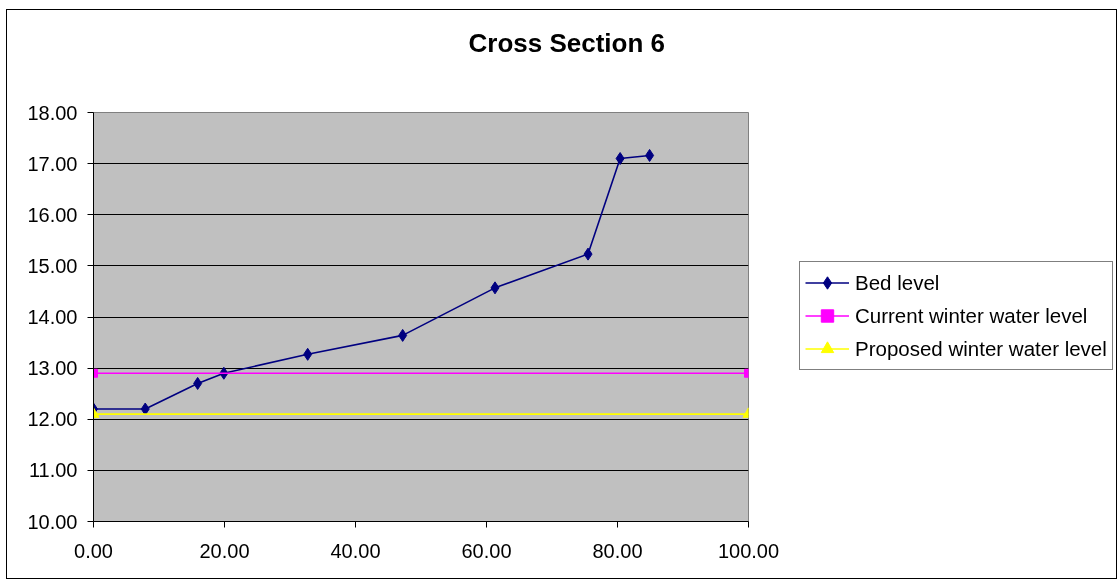  I want to click on x-tick-label: 40.00, so click(355, 550).